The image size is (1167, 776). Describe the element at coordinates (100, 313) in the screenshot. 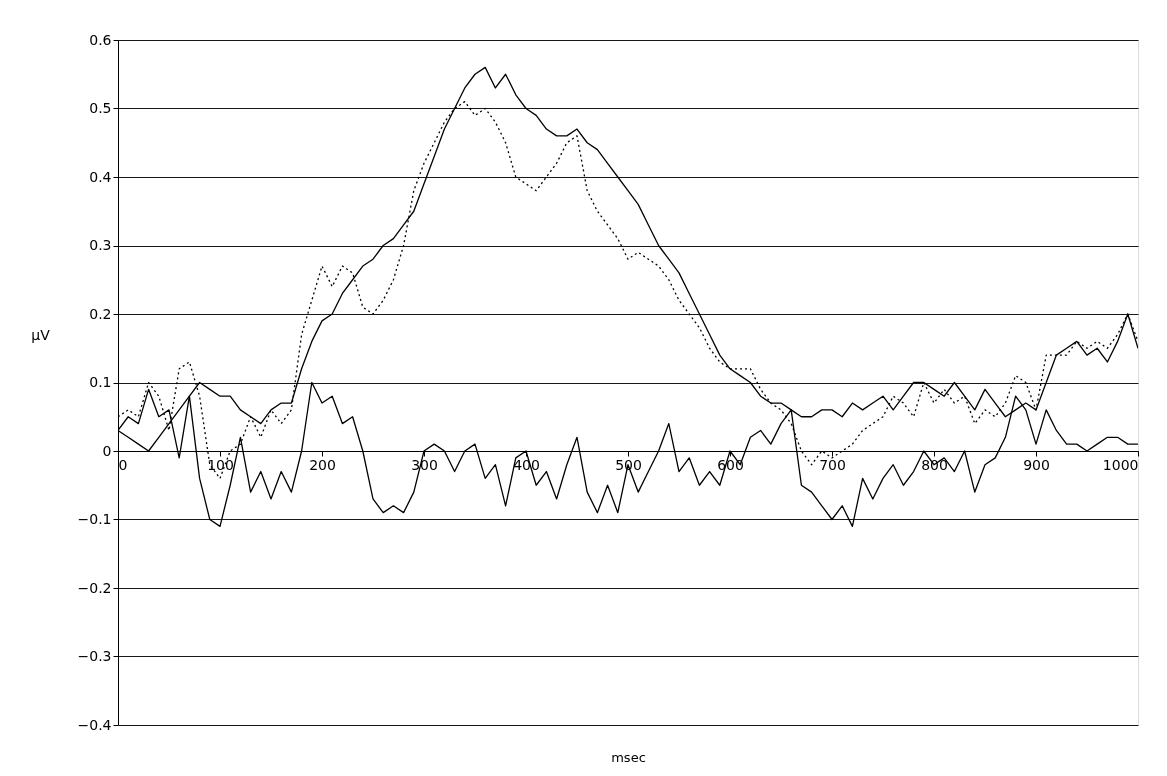

I see `y-tick-label: 0.2` at that location.